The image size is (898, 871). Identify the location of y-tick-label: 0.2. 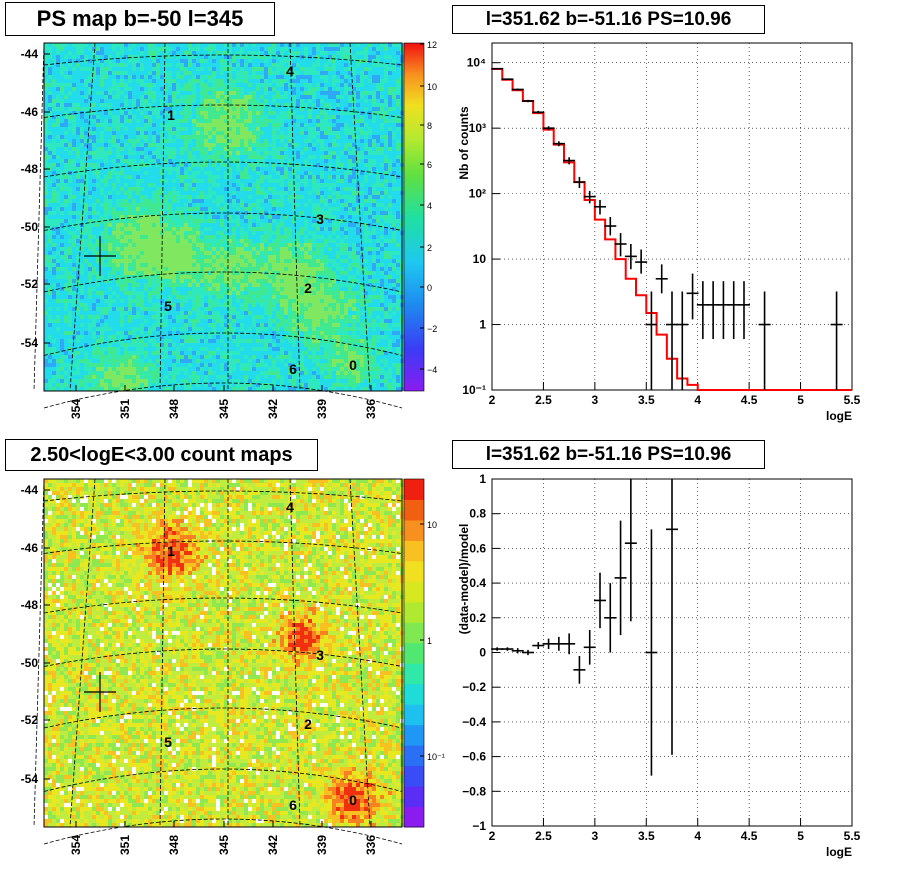
(477, 618).